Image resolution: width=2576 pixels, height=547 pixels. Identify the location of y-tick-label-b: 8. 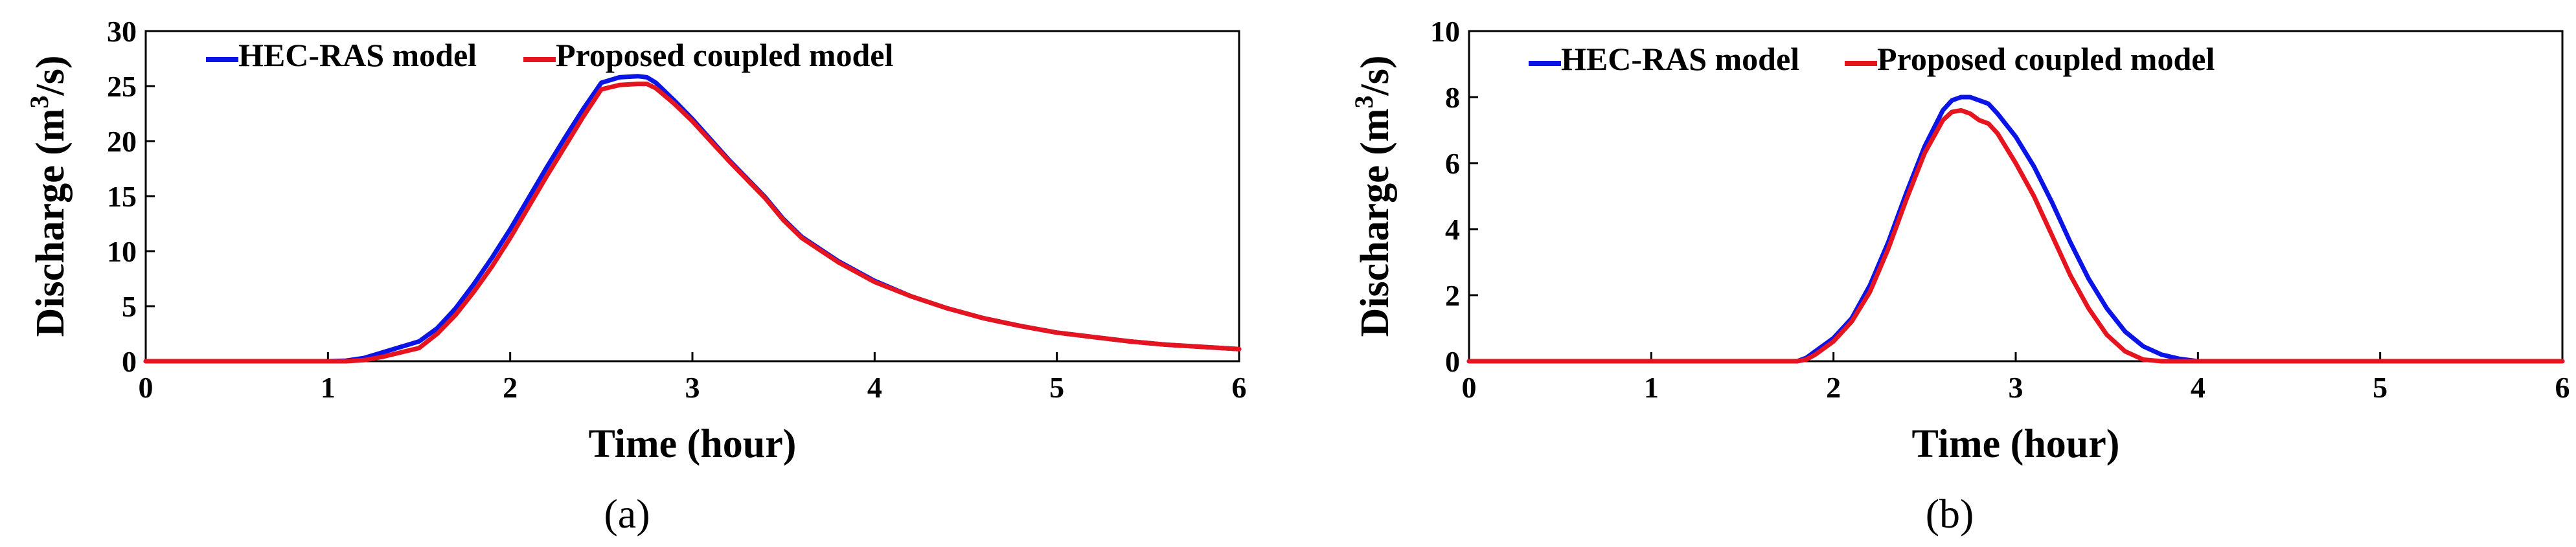
(1453, 97).